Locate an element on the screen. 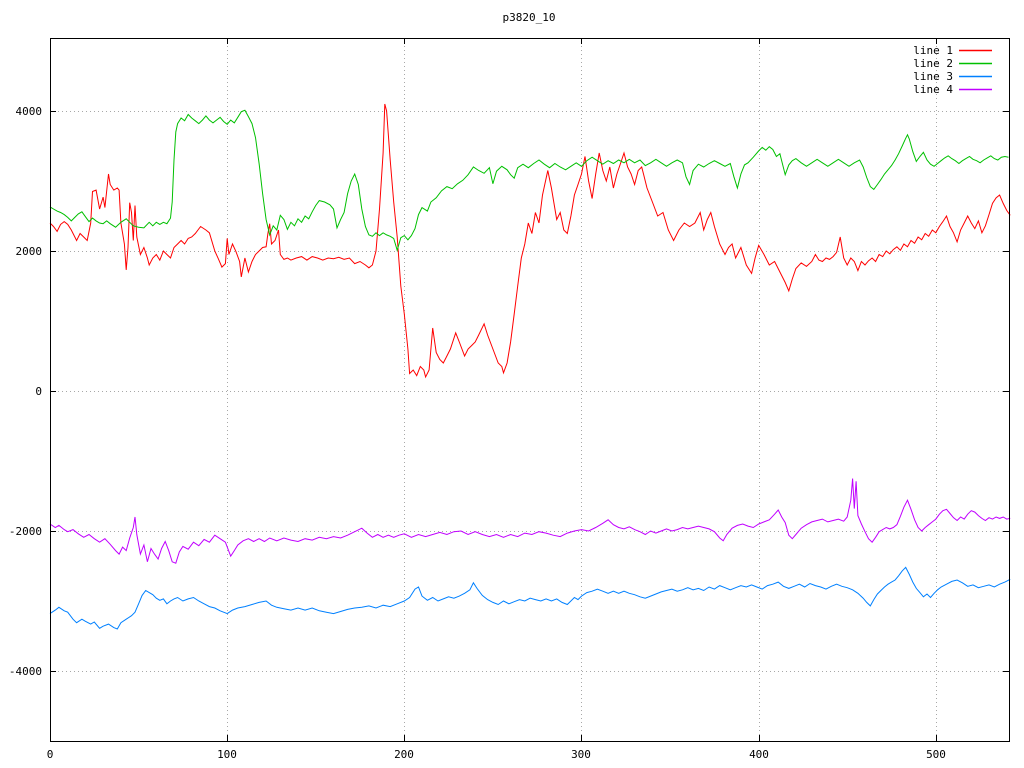 Image resolution: width=1024 pixels, height=768 pixels. legend-item-line-1: line 1 is located at coordinates (952, 50).